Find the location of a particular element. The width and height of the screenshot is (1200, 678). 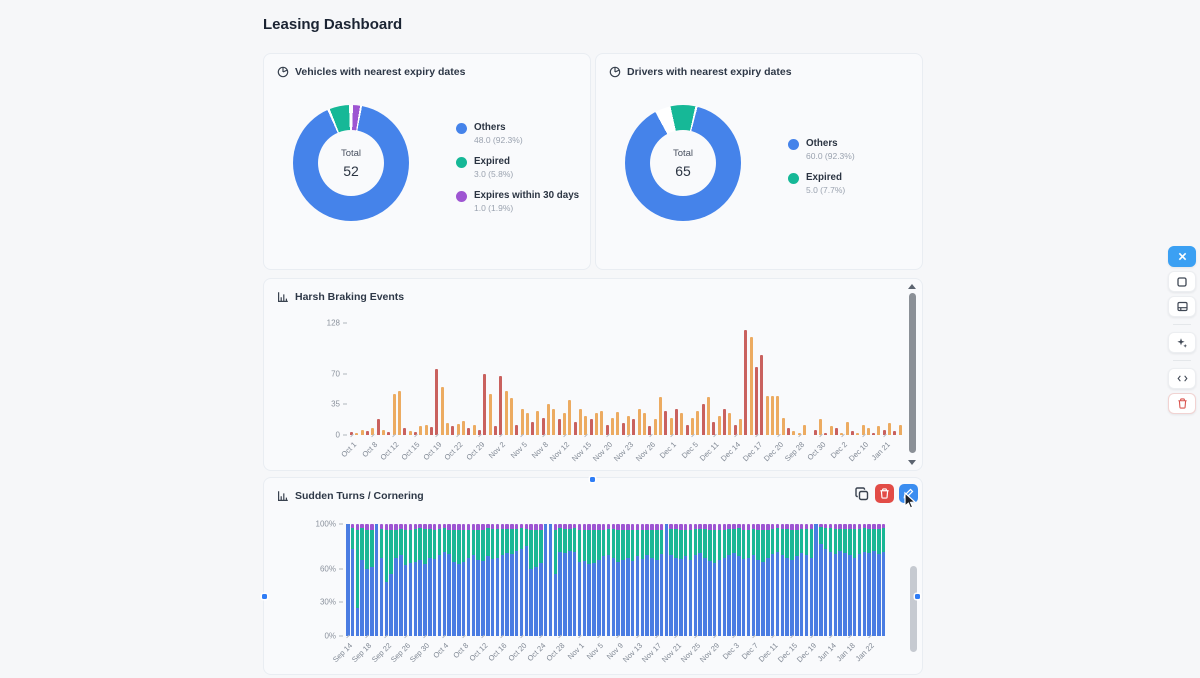

drivers-donut-chart: Total 65 is located at coordinates (683, 163).